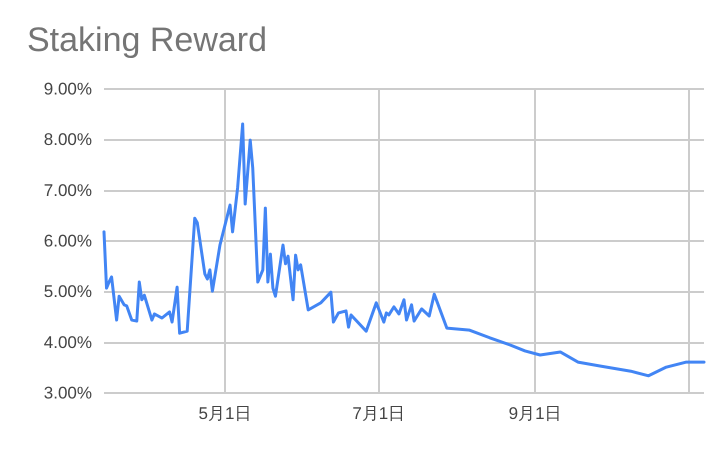  I want to click on y-tick-label: 8.00%, so click(68, 140).